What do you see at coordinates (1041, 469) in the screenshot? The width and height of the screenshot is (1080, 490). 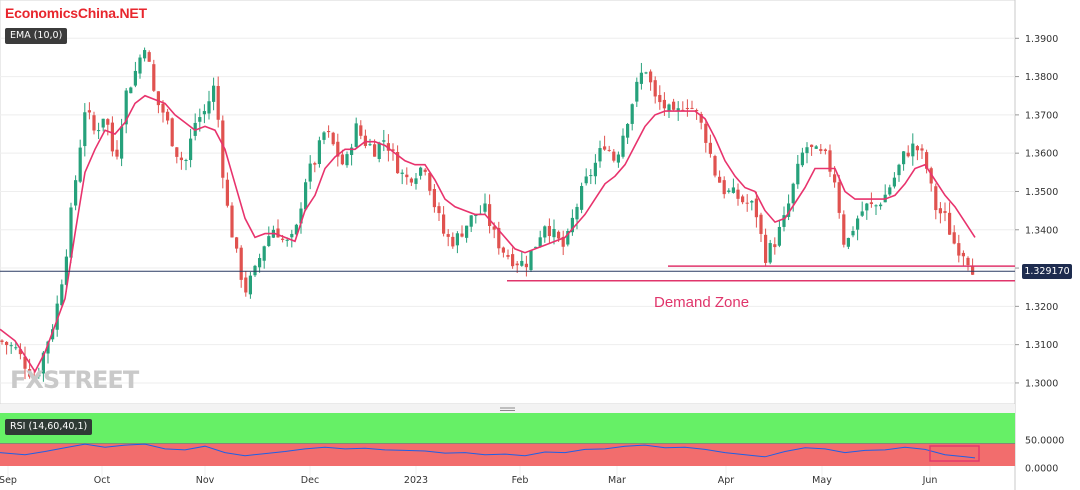 I see `rsi-tick-label: 0.0000` at bounding box center [1041, 469].